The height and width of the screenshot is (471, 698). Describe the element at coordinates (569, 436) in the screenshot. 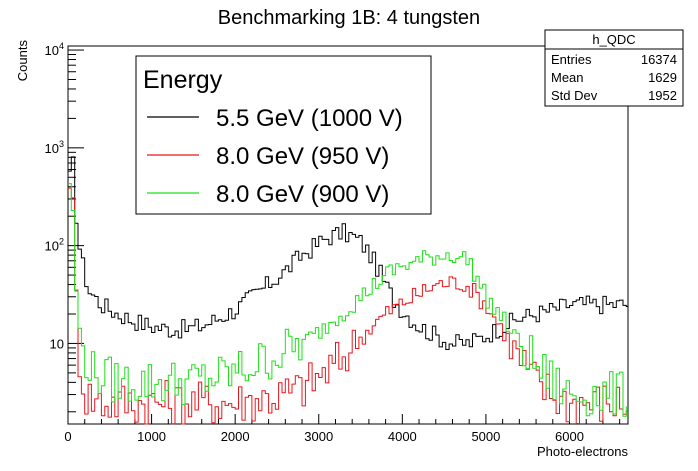

I see `x-tick-label: 6000` at that location.